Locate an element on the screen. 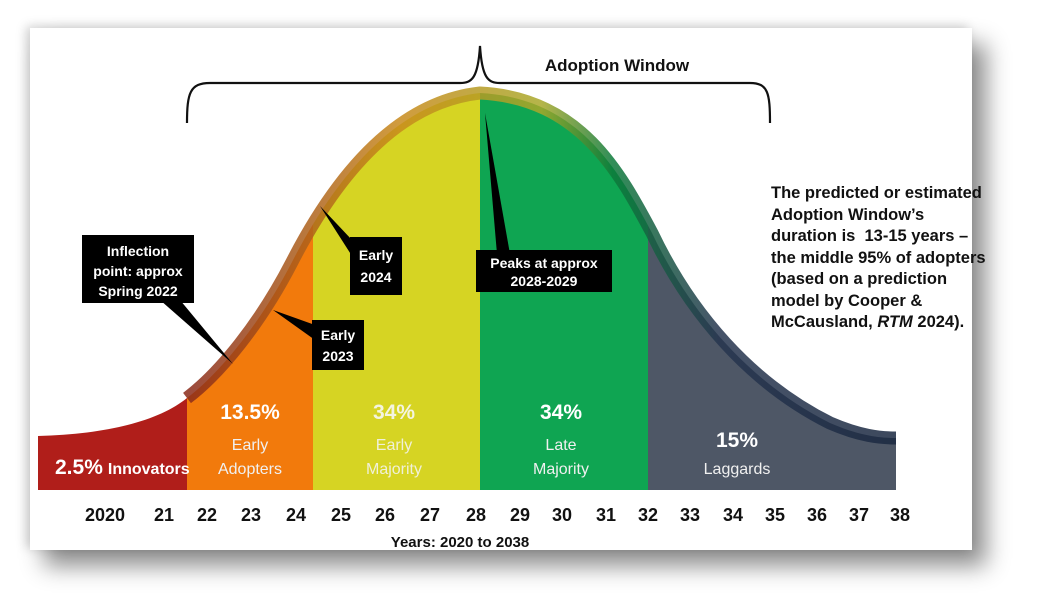 This screenshot has height=615, width=1037. year-tick-label: 35 is located at coordinates (775, 515).